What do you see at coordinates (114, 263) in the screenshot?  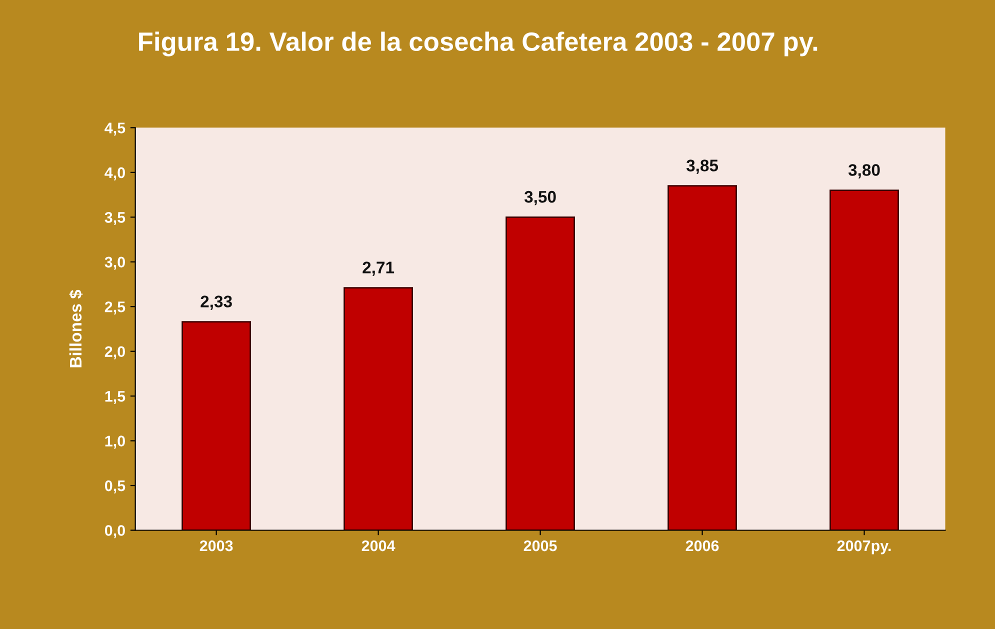 I see `y-tick-label: 3,0` at bounding box center [114, 263].